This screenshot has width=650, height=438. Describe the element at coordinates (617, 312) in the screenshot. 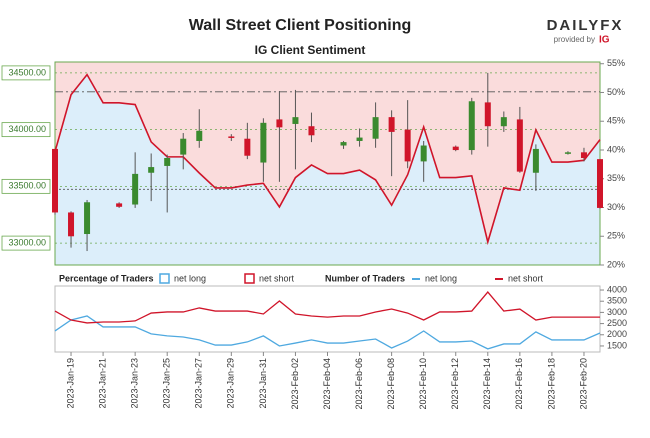

I see `y-tick-label: 3000` at that location.